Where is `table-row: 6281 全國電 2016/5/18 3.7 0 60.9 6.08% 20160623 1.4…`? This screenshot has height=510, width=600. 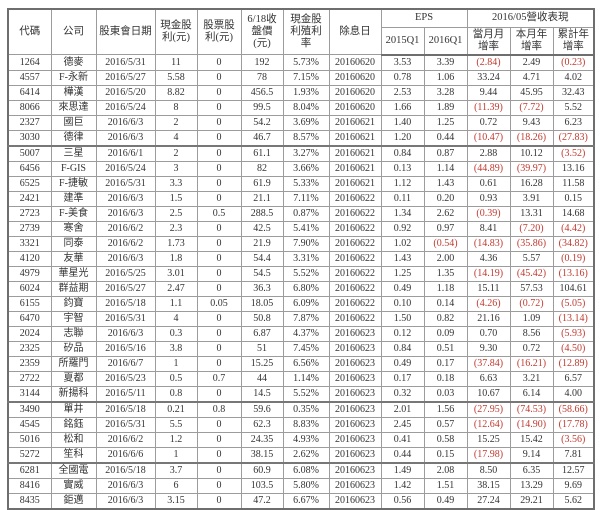 table-row: 6281 全國電 2016/5/18 3.7 0 60.9 6.08% 20160623 1.4… is located at coordinates (301, 470).